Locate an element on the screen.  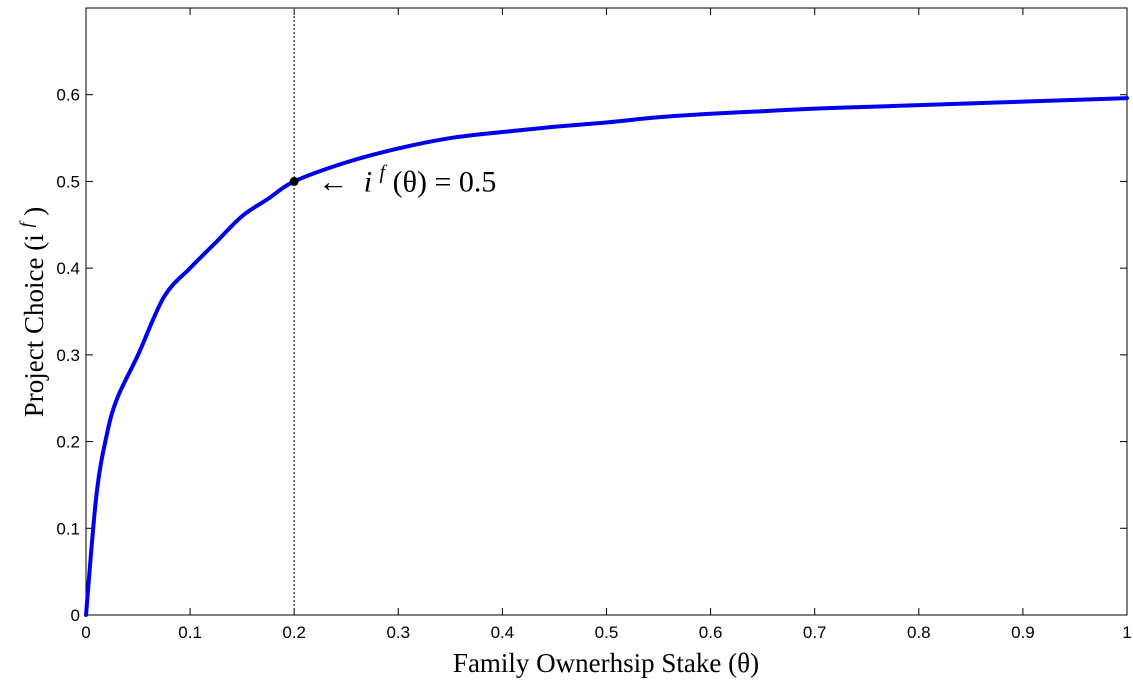
x-tick-labels: 0 0.1 0.2 0.3 0.4 0.5 0.6 0.7 0.8 0.9 1 is located at coordinates (606, 632).